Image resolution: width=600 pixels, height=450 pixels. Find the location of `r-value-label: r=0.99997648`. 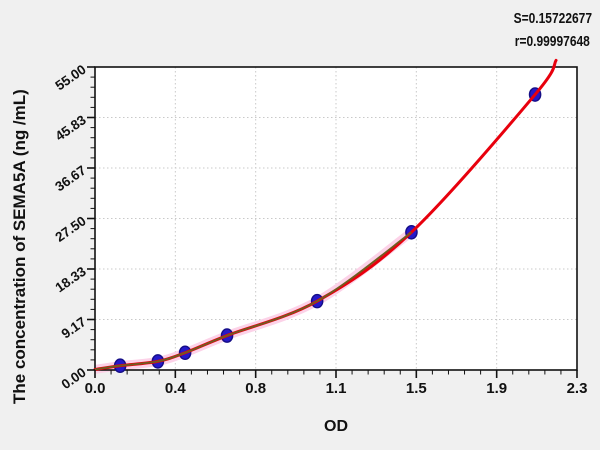

r-value-label: r=0.99997648 is located at coordinates (552, 41).